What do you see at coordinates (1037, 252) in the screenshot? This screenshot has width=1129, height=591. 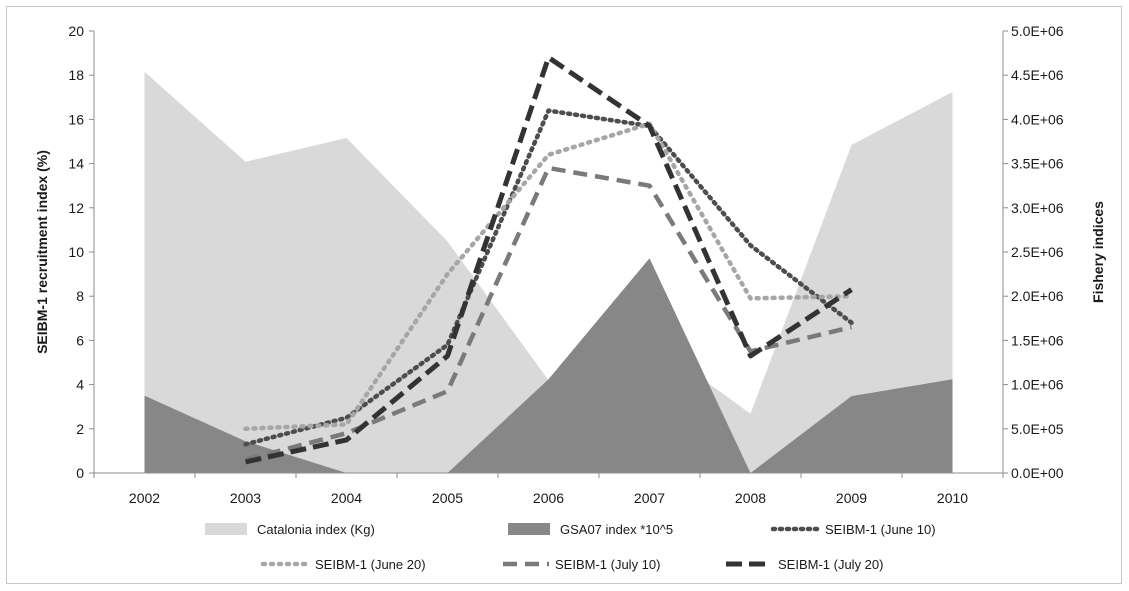 I see `y2-tick-label: 2.5E+06` at bounding box center [1037, 252].